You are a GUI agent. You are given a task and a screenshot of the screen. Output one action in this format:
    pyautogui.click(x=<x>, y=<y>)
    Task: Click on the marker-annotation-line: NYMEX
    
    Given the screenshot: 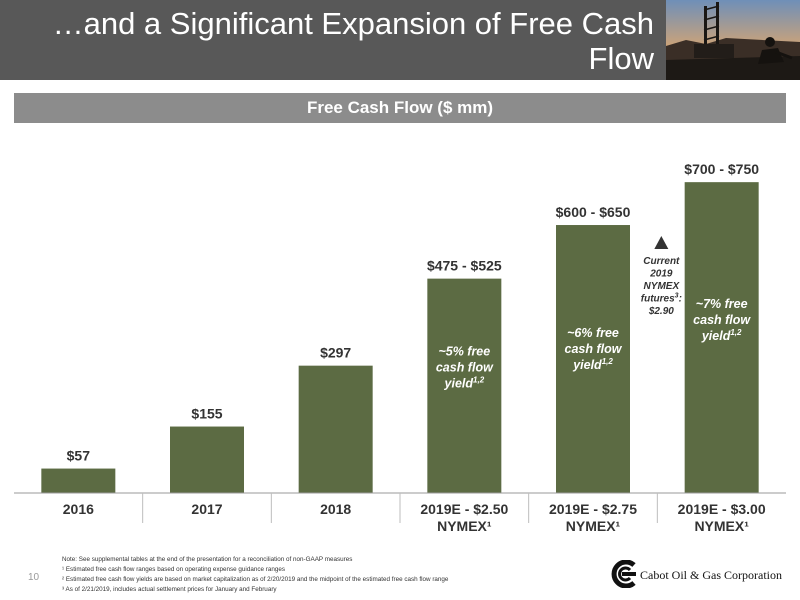 What is the action you would take?
    pyautogui.click(x=662, y=286)
    